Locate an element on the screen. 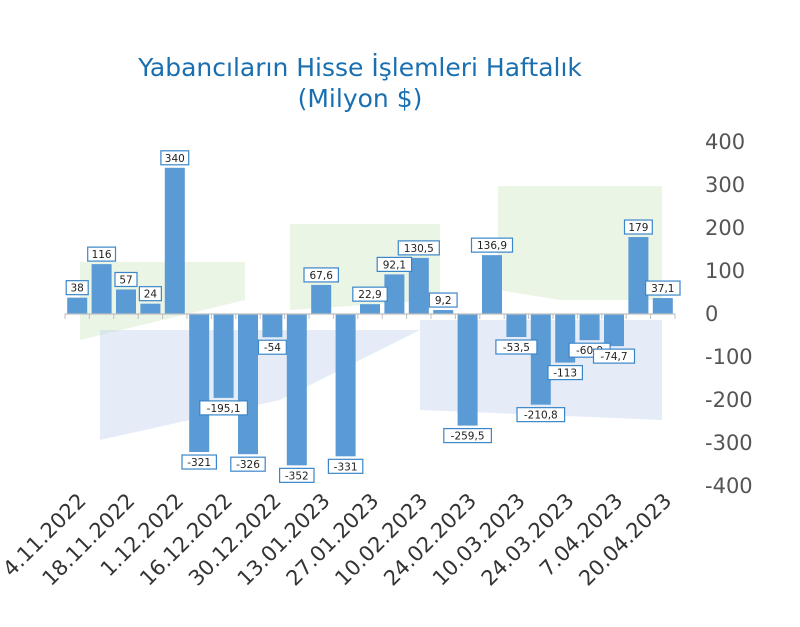  data-label-text: 136,9 is located at coordinates (492, 246).